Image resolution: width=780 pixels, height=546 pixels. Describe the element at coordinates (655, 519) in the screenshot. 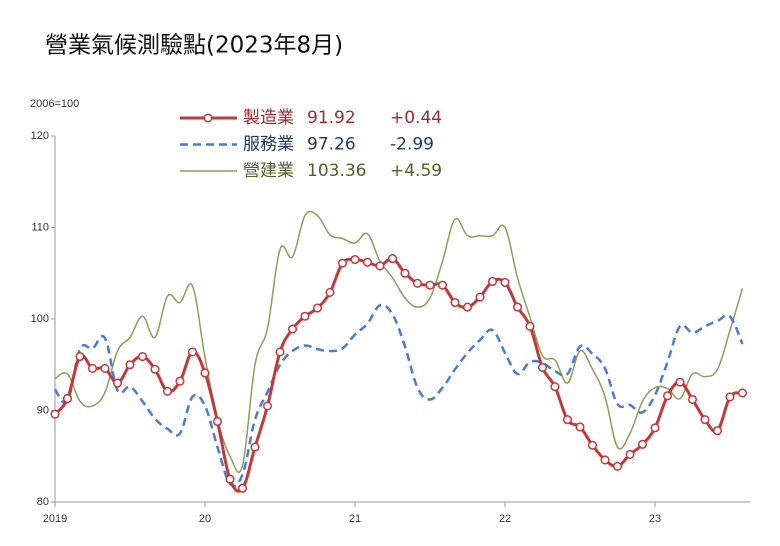

I see `x-tick-label: 23` at that location.